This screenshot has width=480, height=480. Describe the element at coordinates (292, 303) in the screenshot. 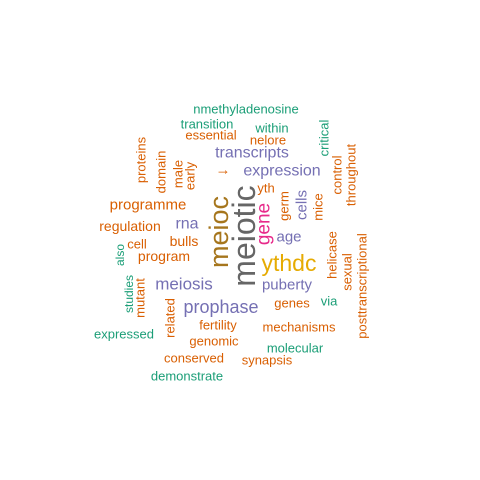

I see `cloud-word: genes` at that location.